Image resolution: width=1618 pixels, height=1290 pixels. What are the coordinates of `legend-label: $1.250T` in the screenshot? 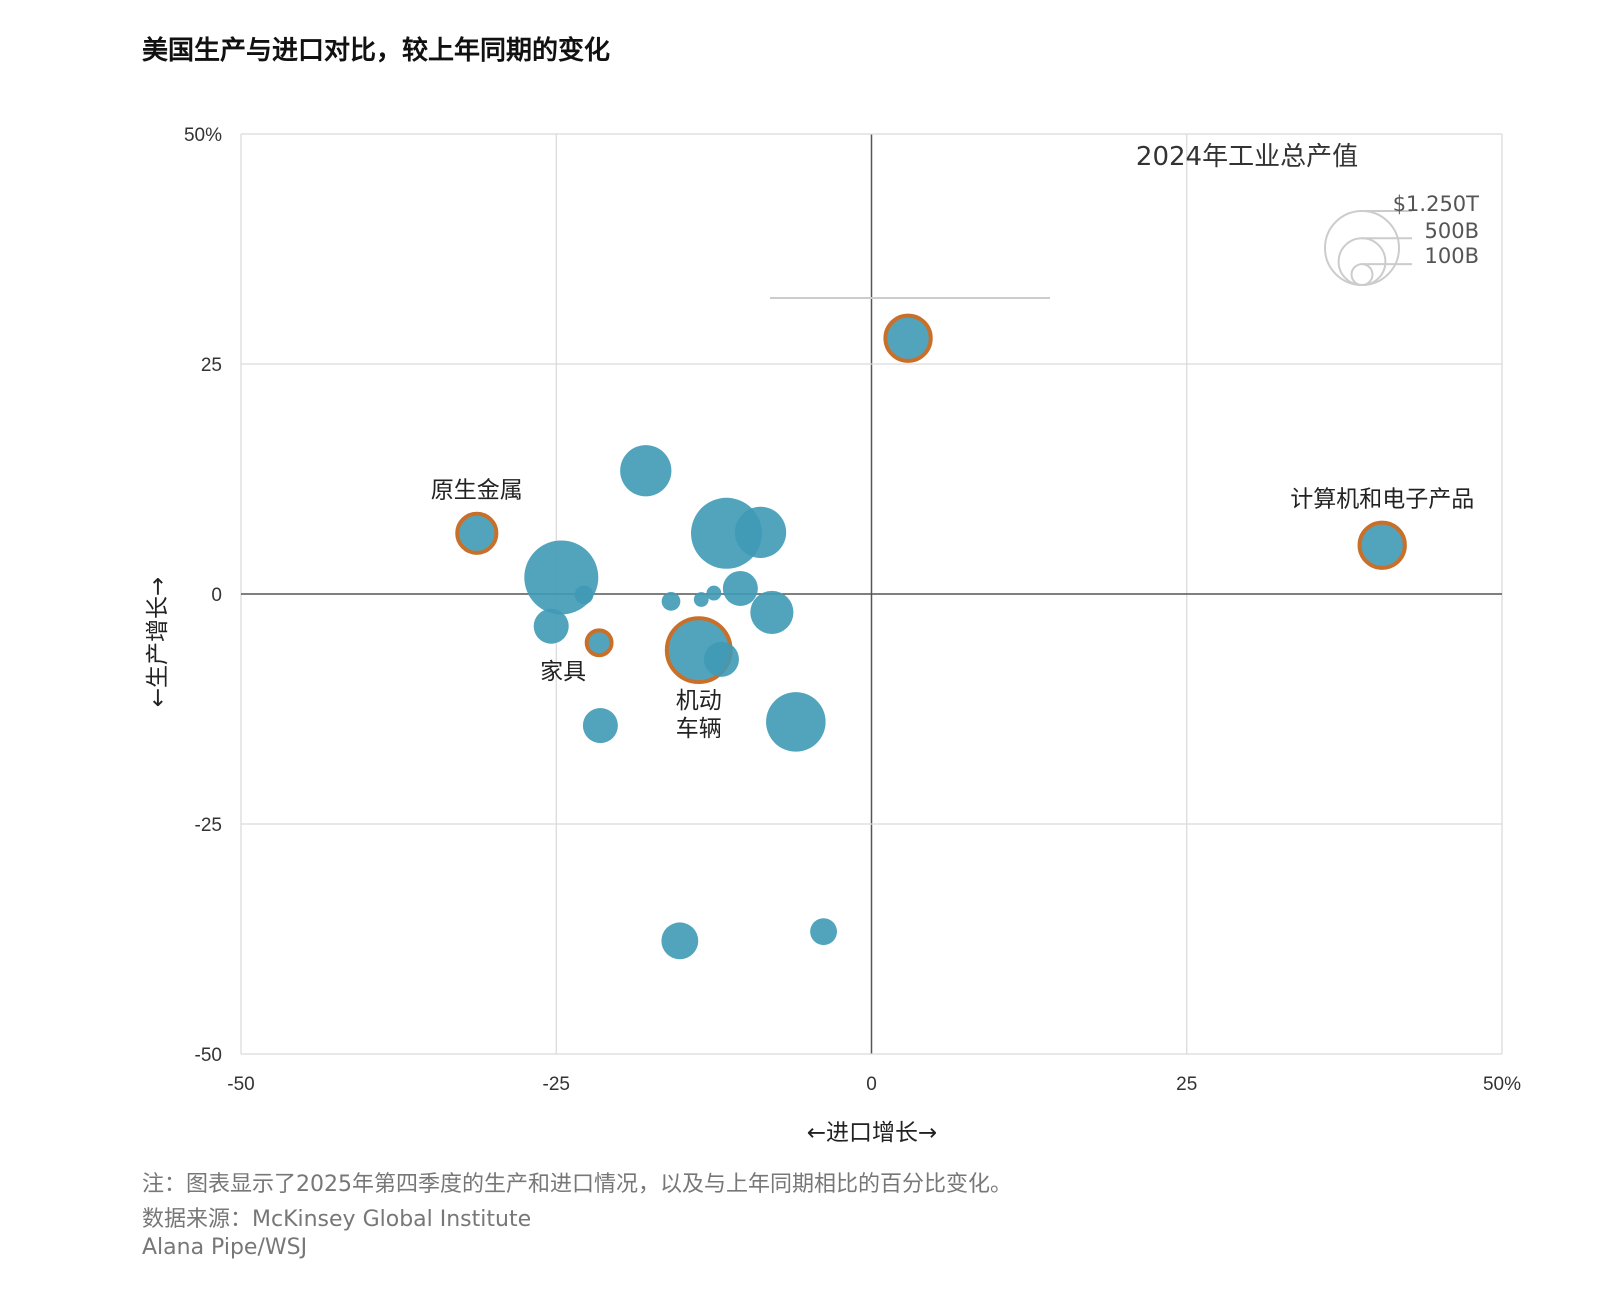 It's located at (1436, 204).